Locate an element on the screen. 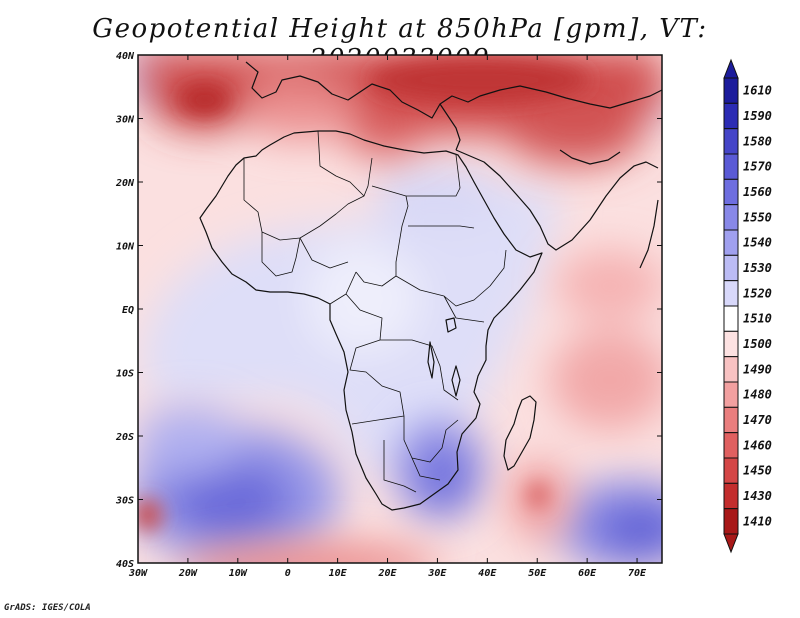  lat-tick-label: 40N is located at coordinates (125, 56).